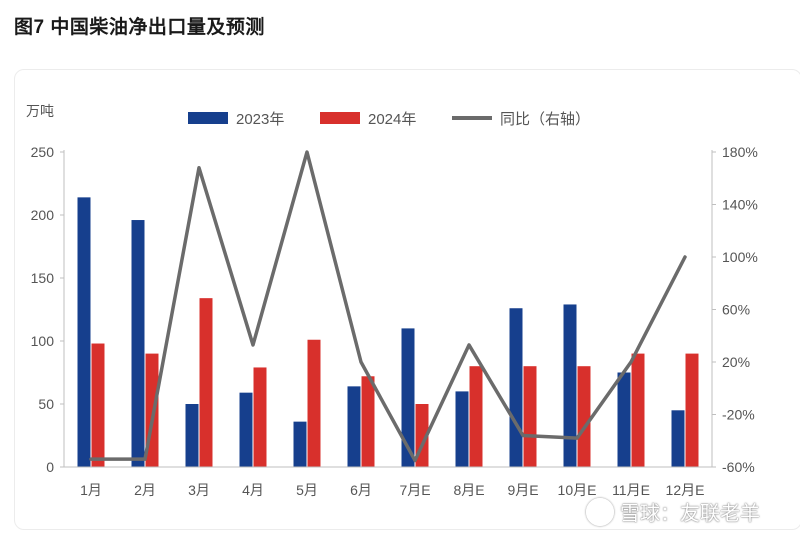  Describe the element at coordinates (40, 111) in the screenshot. I see `y-axis-label: 万吨` at that location.